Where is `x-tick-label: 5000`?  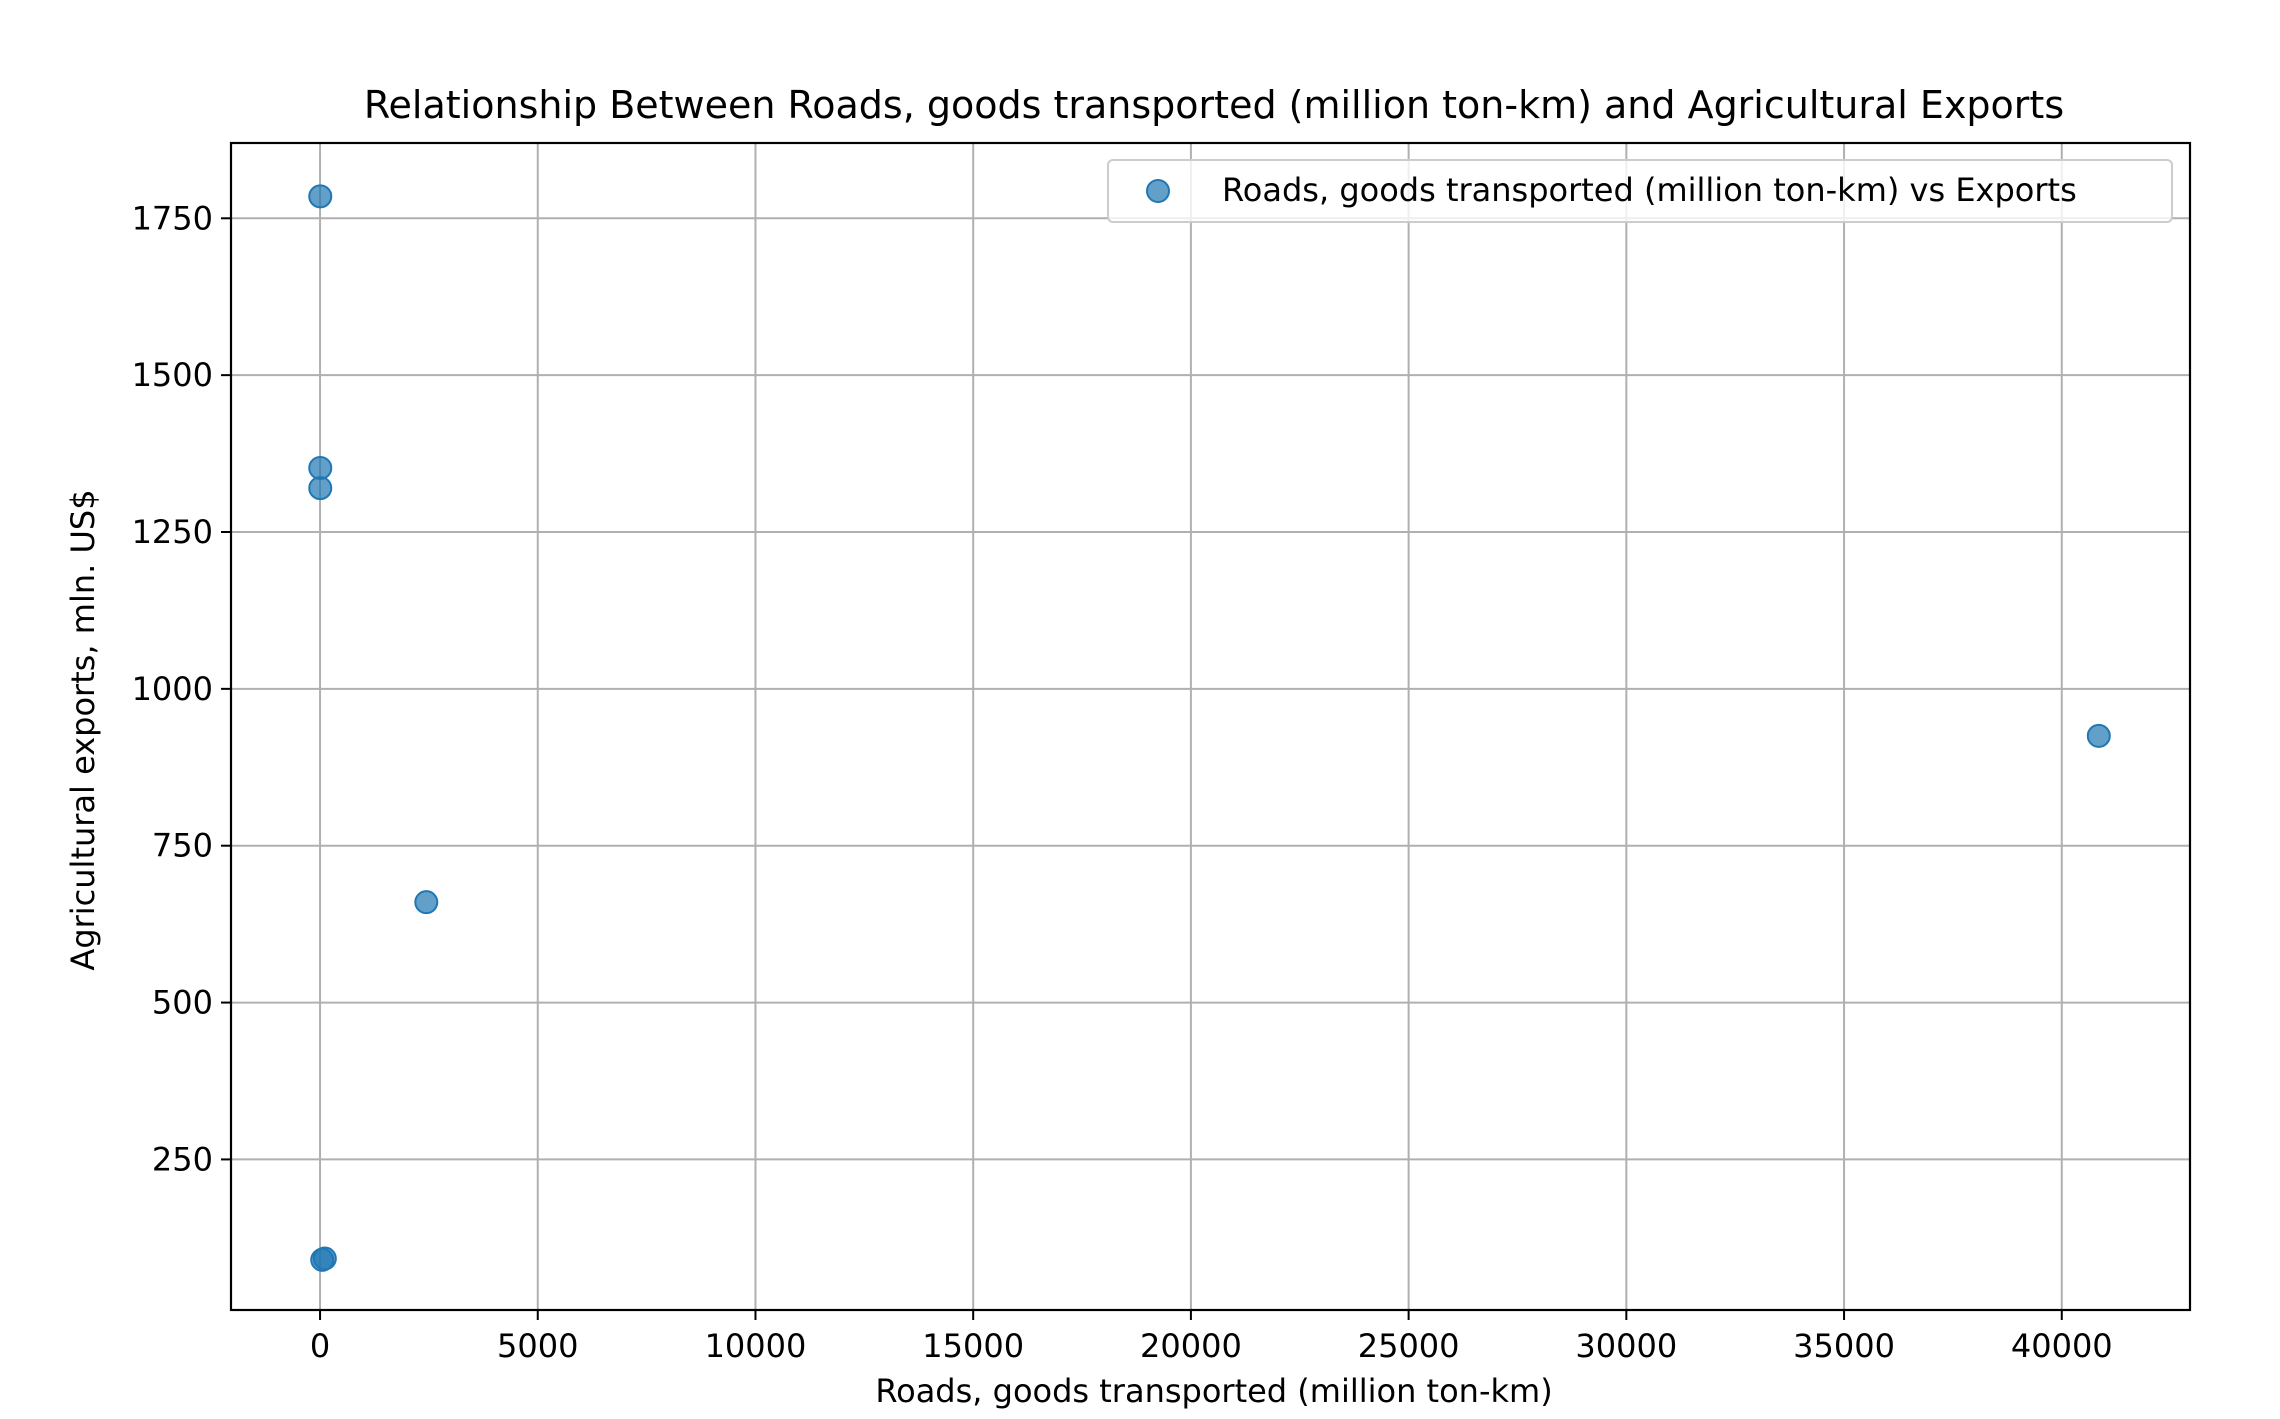
x-tick-label: 5000 is located at coordinates (537, 1346).